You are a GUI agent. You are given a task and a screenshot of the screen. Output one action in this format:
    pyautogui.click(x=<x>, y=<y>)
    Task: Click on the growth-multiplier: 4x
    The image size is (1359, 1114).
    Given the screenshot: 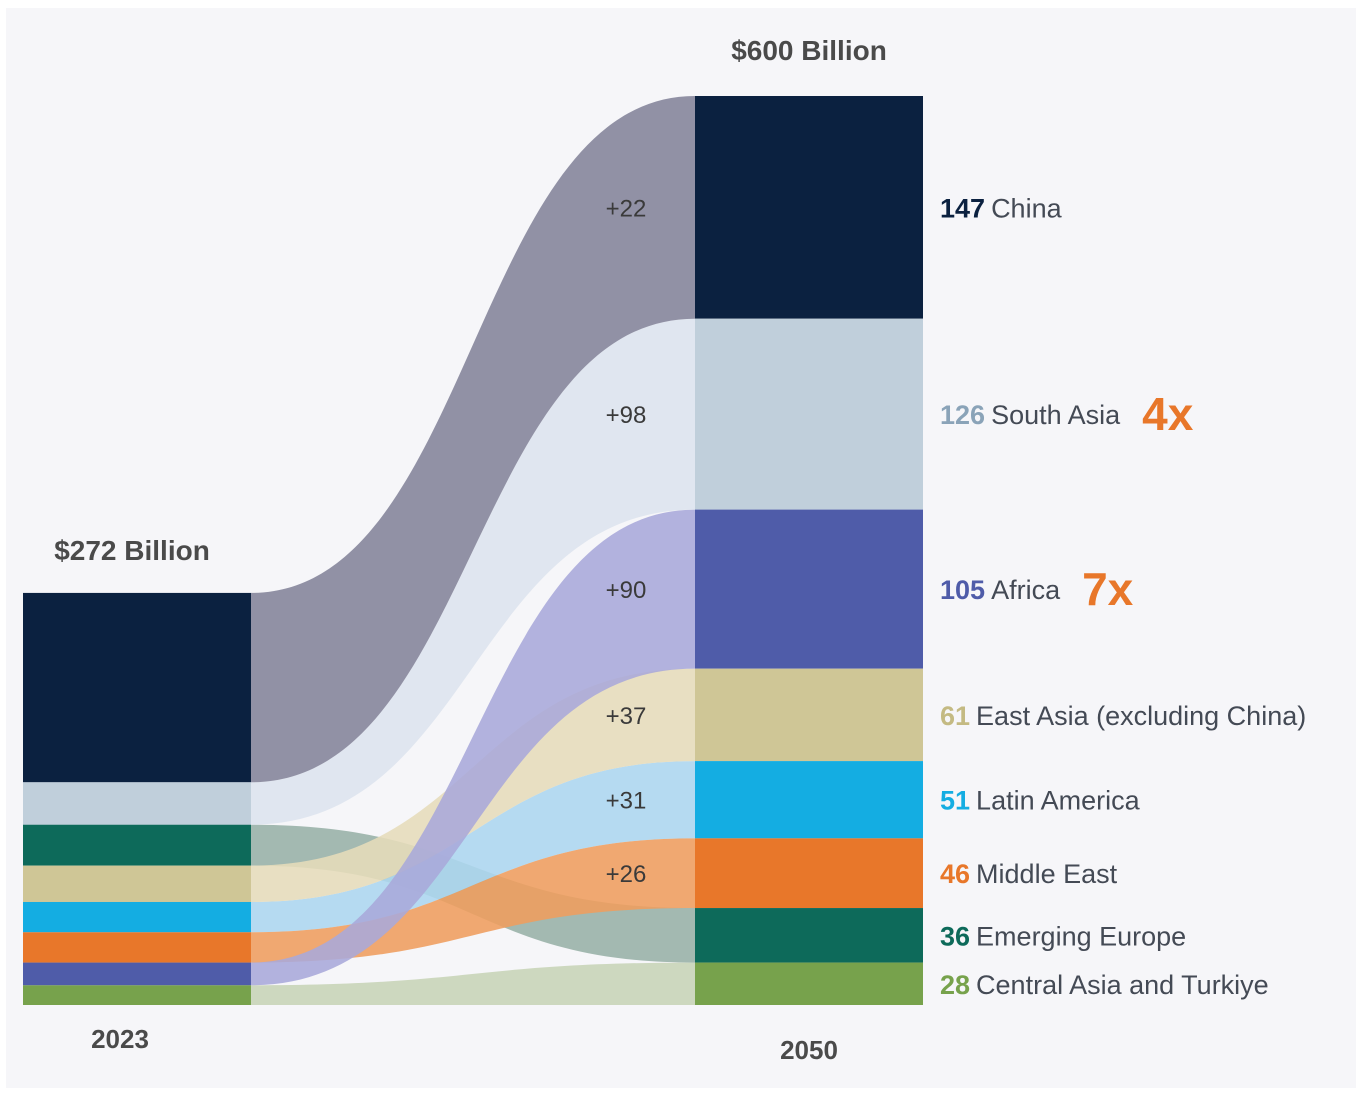 What is the action you would take?
    pyautogui.click(x=1168, y=414)
    